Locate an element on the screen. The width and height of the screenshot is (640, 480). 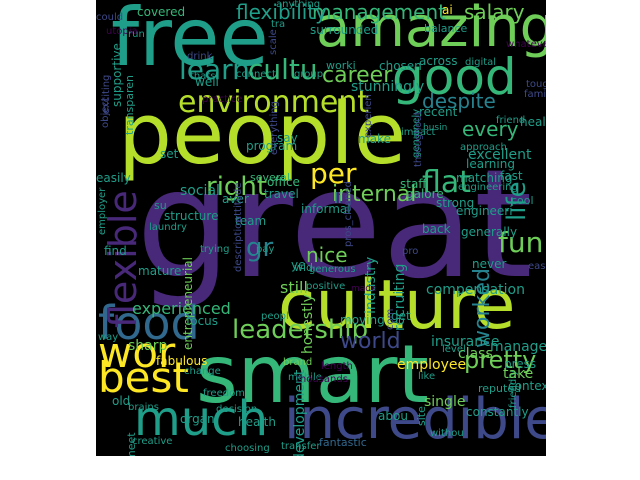
word-wor: wor is located at coordinates (137, 352).